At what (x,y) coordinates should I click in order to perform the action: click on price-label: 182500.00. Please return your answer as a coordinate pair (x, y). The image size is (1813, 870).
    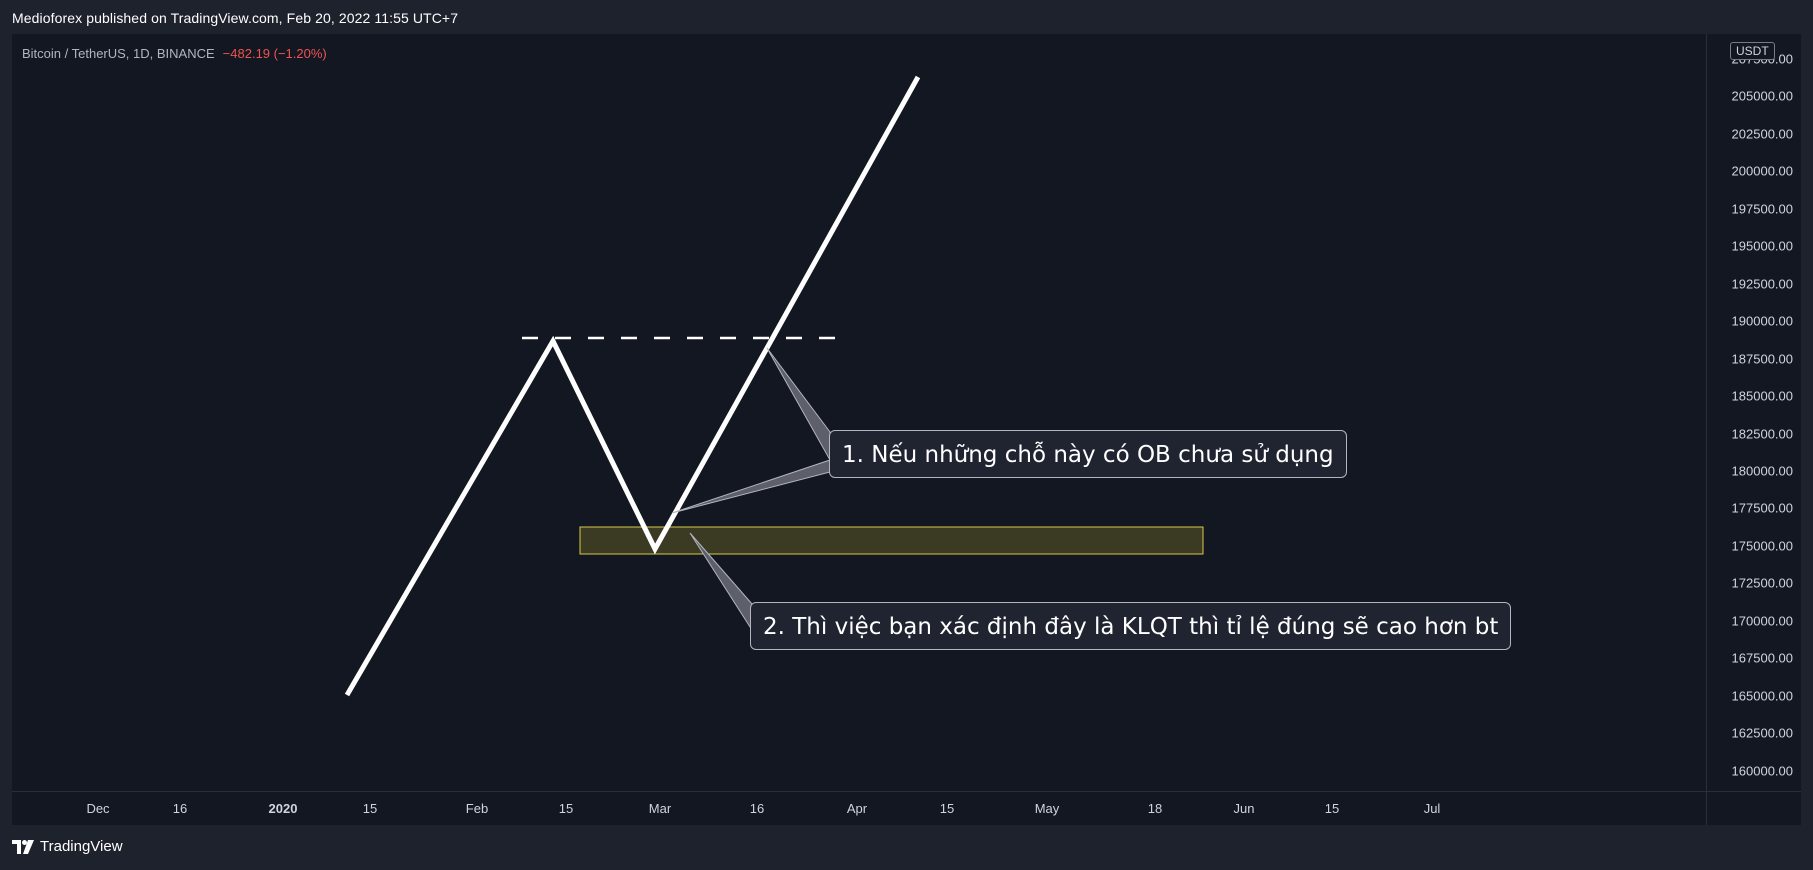
    Looking at the image, I should click on (1762, 433).